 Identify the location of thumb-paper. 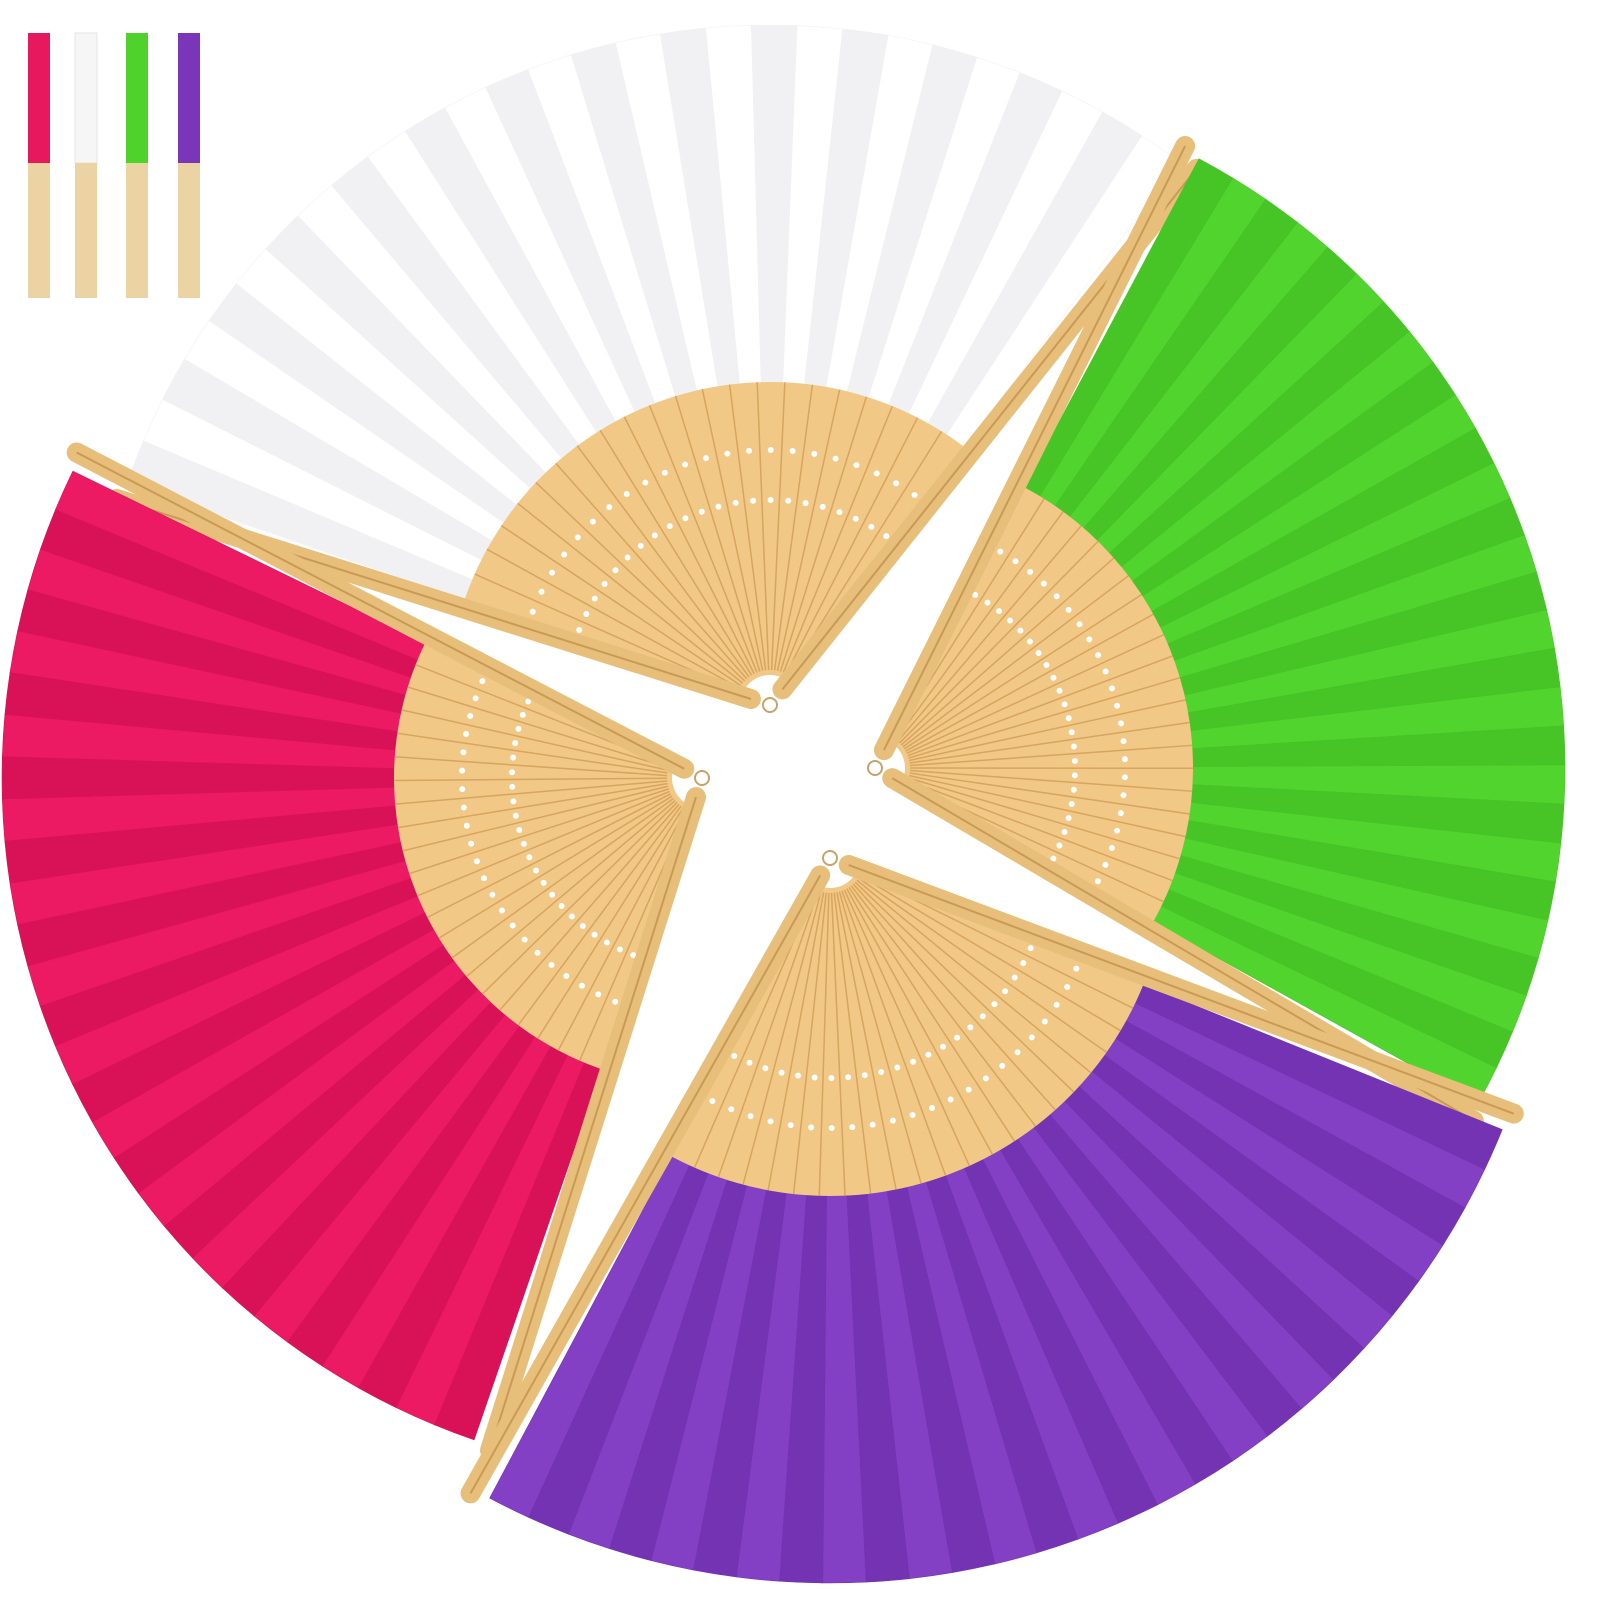
(137, 98).